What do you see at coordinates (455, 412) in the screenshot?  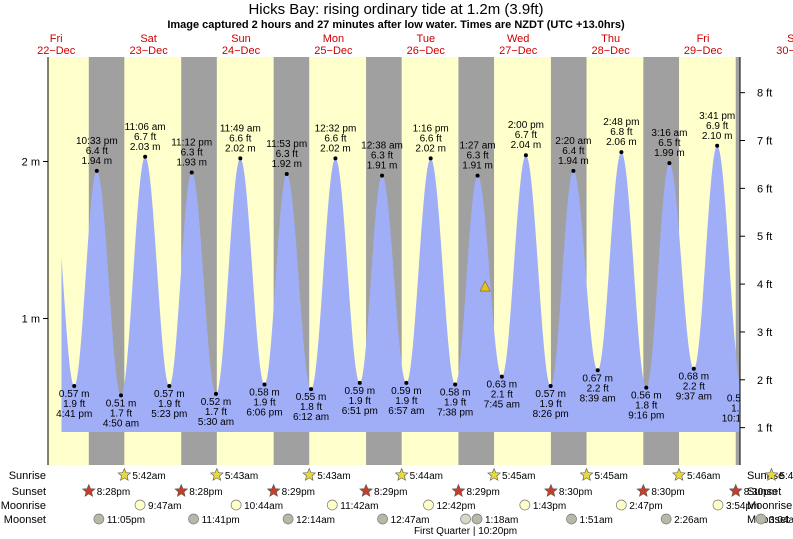 I see `low-tide-label: 7:38 pm` at bounding box center [455, 412].